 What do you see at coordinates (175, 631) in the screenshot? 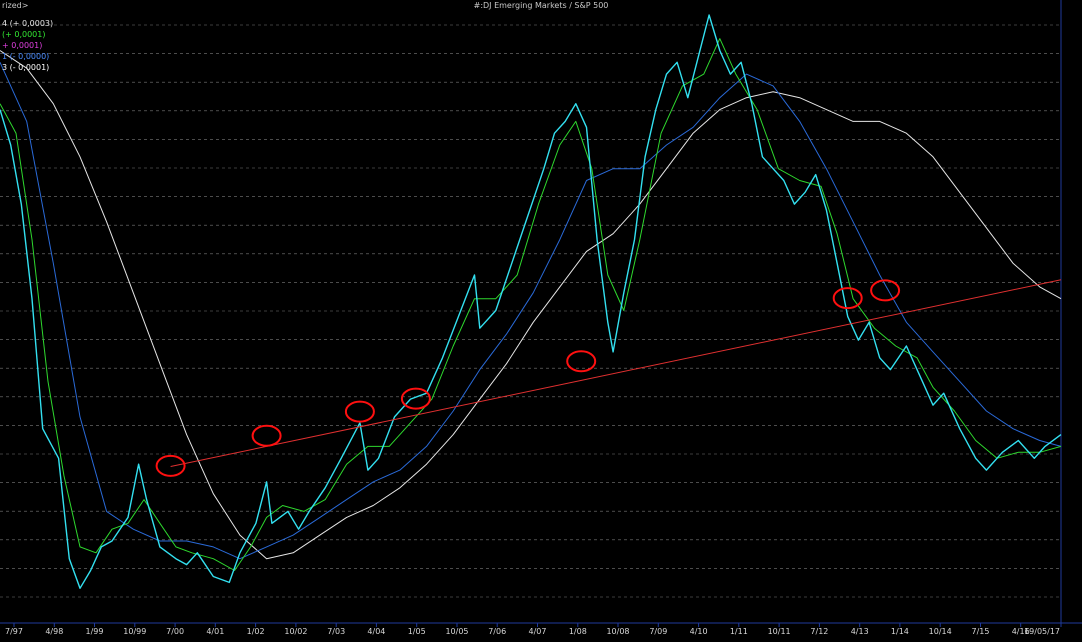
I see `x-tick-label: 7/00` at bounding box center [175, 631].